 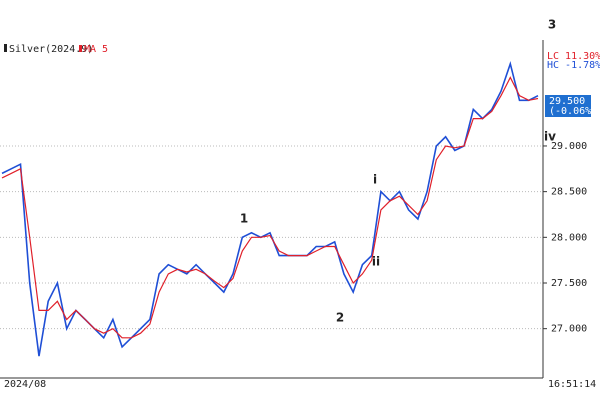 I want to click on y-tick-label: 27.500, so click(x=569, y=283).